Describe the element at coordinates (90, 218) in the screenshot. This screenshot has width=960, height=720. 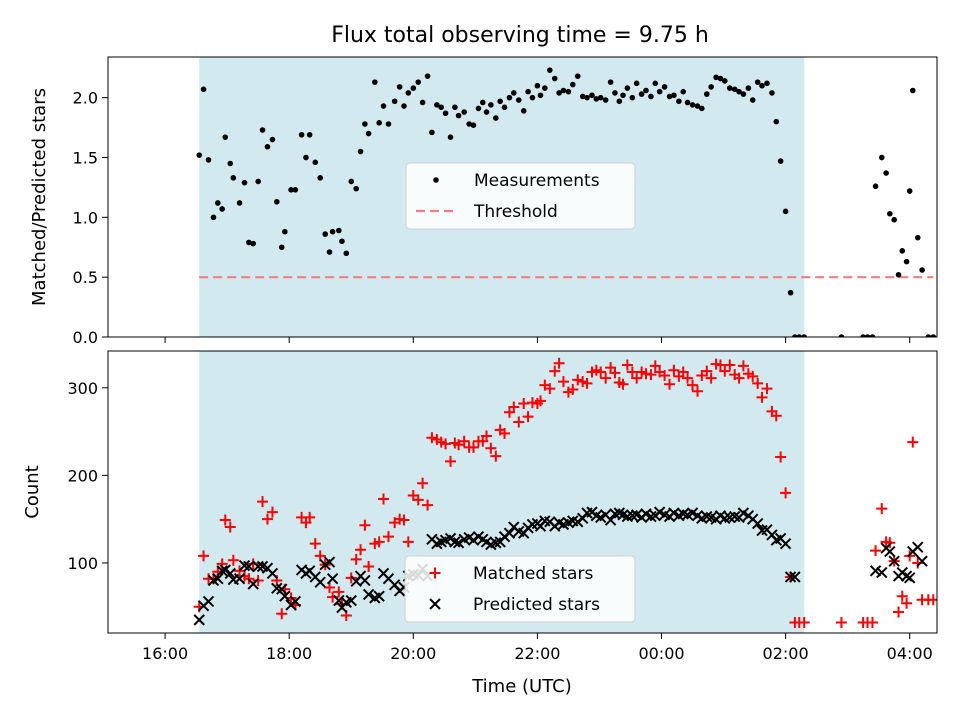
I see `top-y-axis: 0.0 0.5 1.0 1.5 2.0` at that location.